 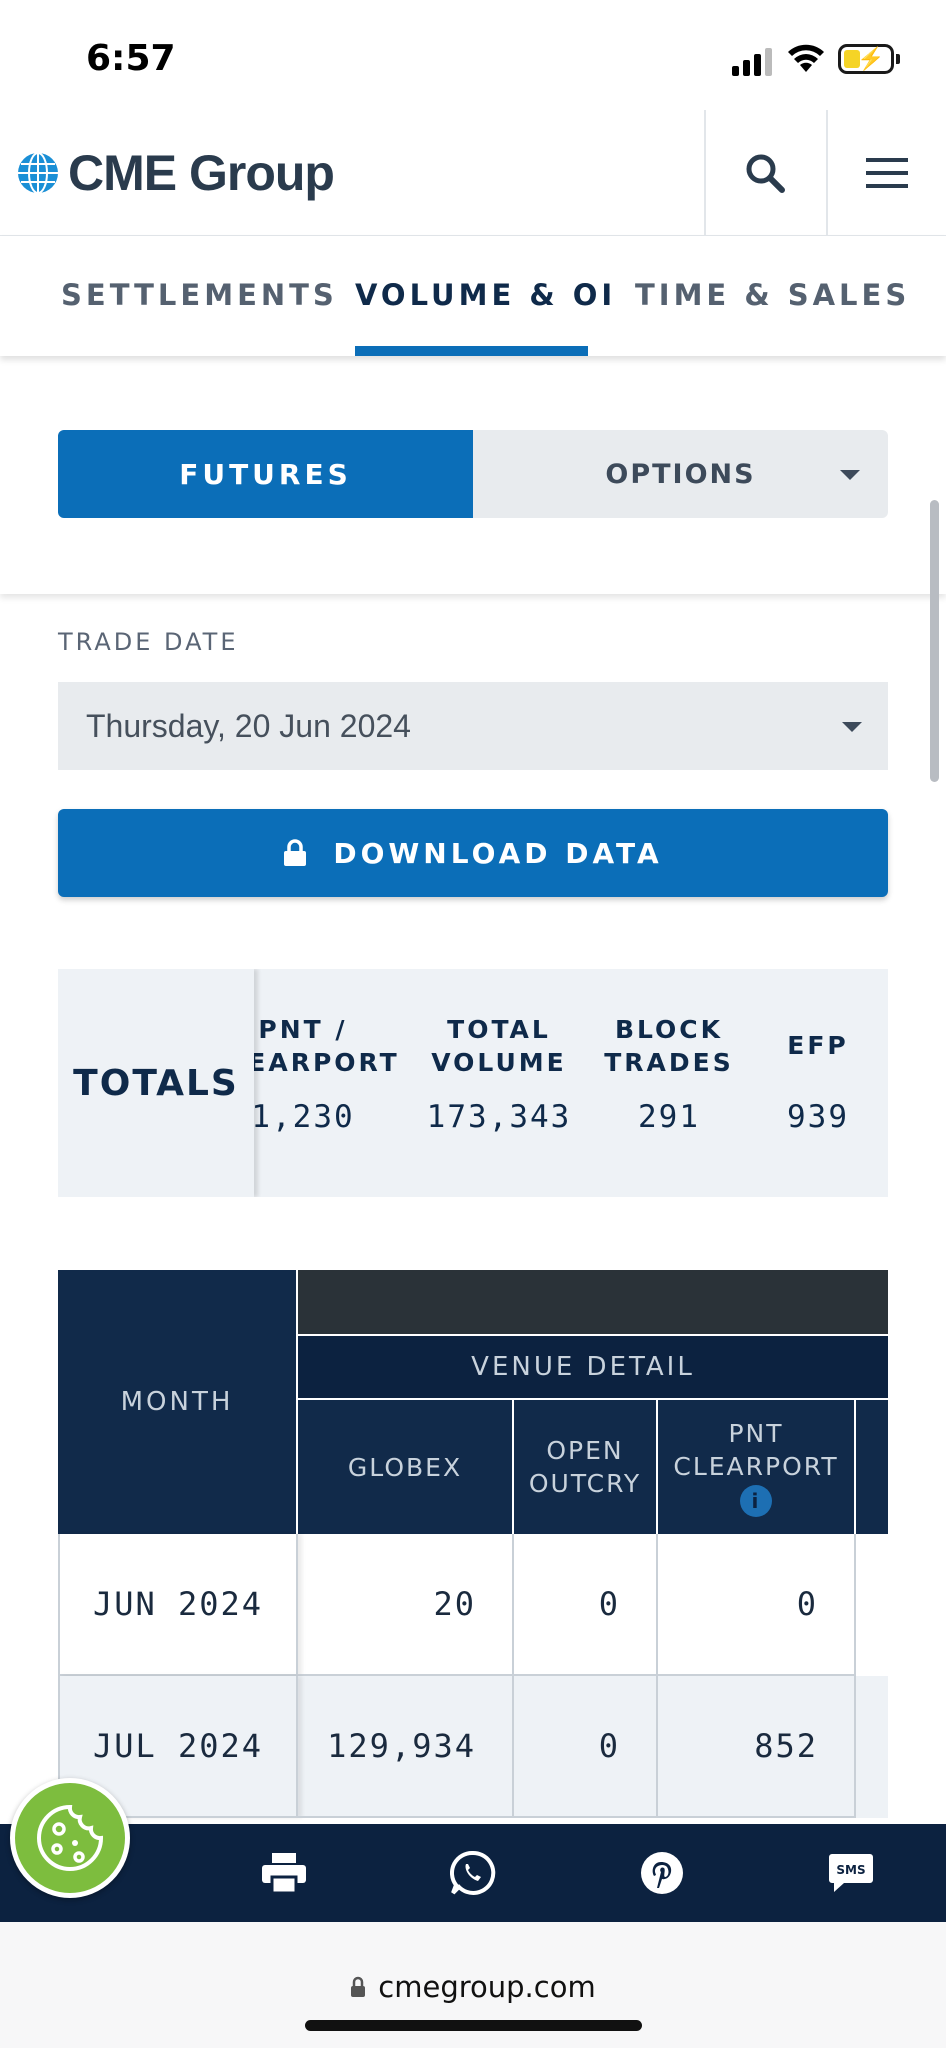 I want to click on url-display: cmegroup.com, so click(x=473, y=1987).